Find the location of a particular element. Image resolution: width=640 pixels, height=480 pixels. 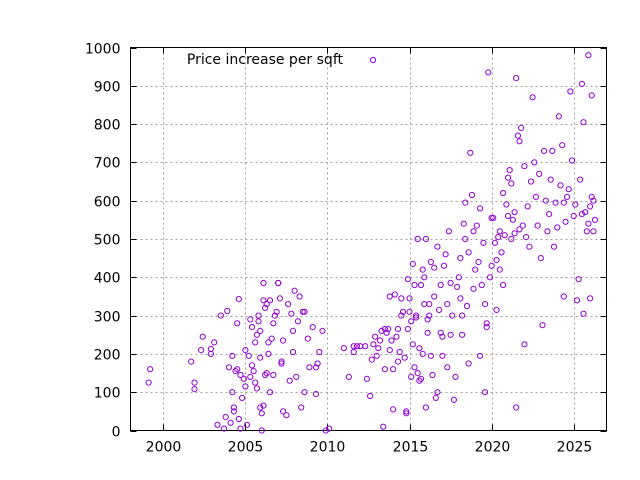

y-tick-label: 600 is located at coordinates (107, 203).